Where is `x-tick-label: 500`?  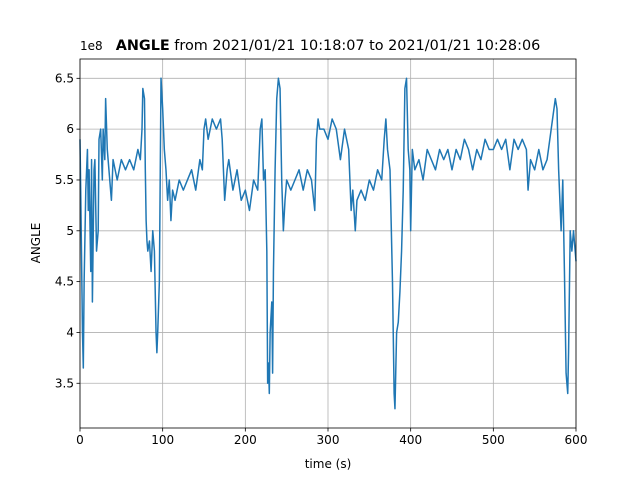 x-tick-label: 500 is located at coordinates (493, 440).